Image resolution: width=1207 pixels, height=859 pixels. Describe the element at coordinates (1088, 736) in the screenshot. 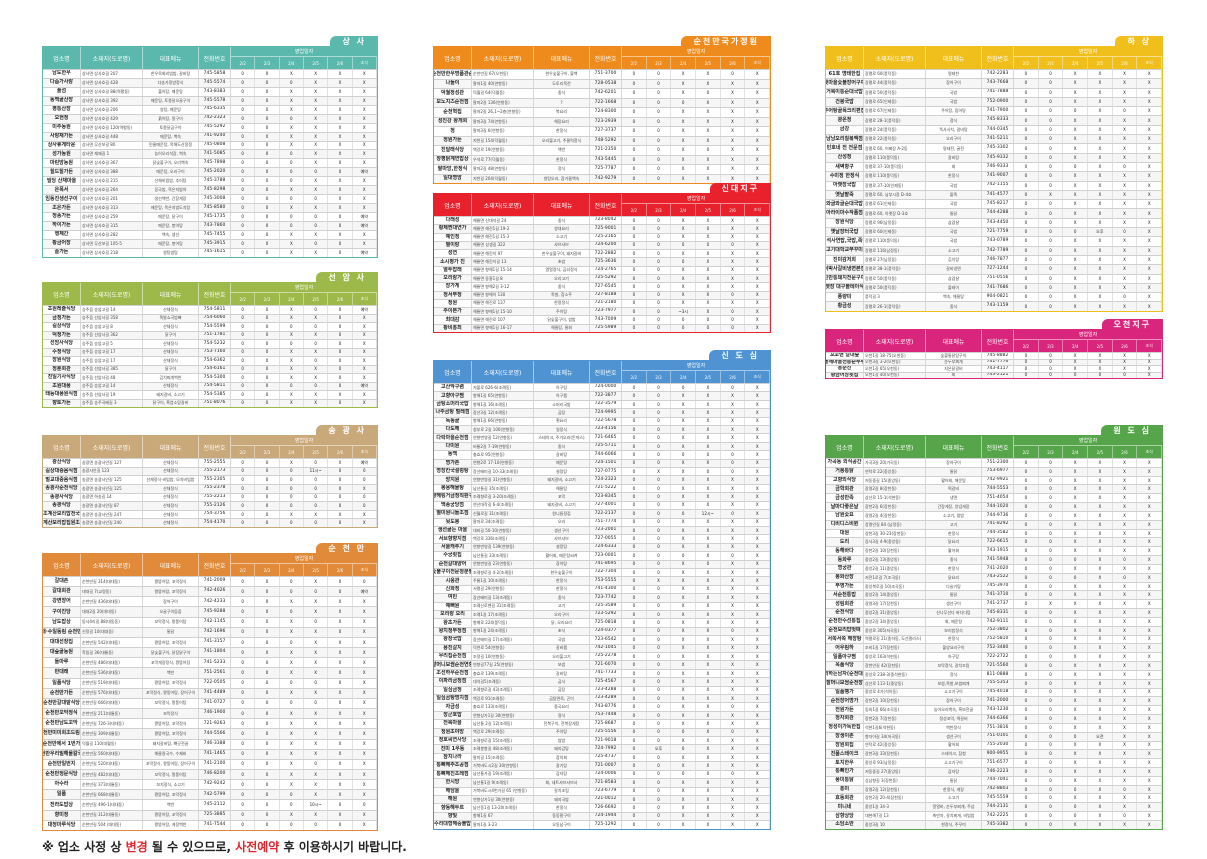

I see `open-days: 0 0 0 오전 X X` at that location.